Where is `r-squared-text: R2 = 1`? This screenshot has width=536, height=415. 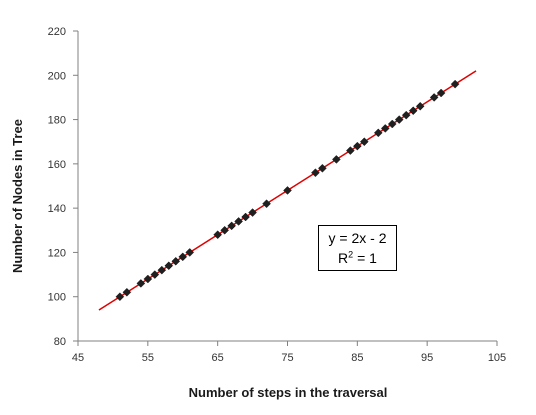
r-squared-text: R2 = 1 is located at coordinates (357, 258).